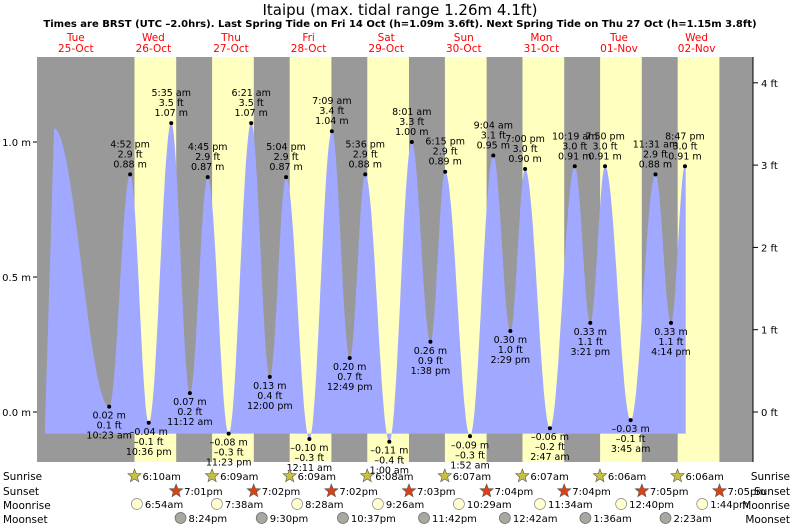  Describe the element at coordinates (767, 519) in the screenshot. I see `moonset-row-label-right: Moonset` at that location.